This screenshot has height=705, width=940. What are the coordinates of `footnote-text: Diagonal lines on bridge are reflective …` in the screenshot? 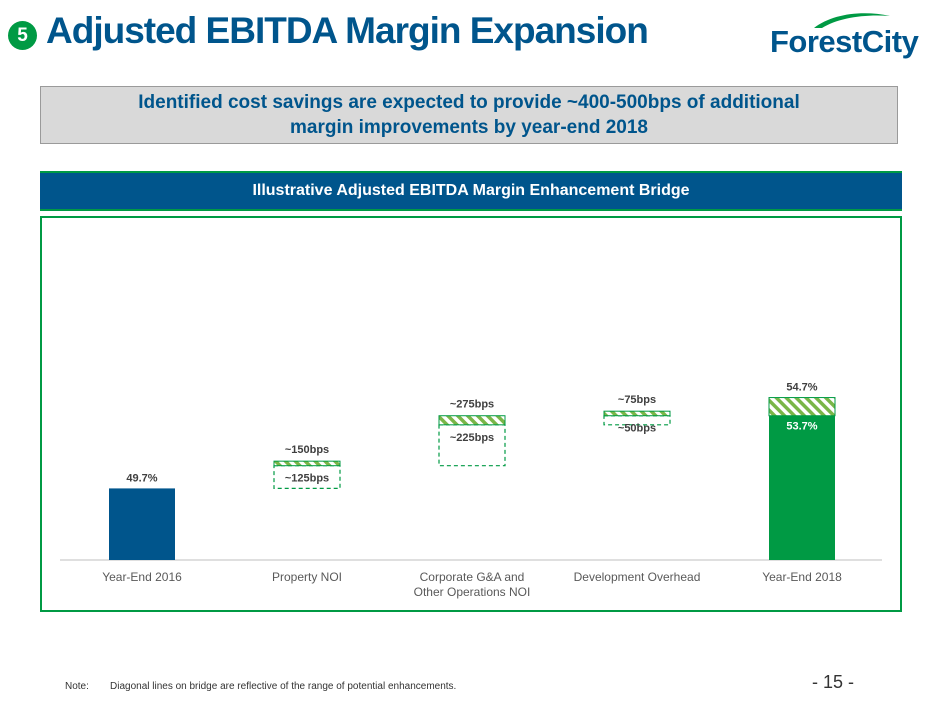 It's located at (283, 686).